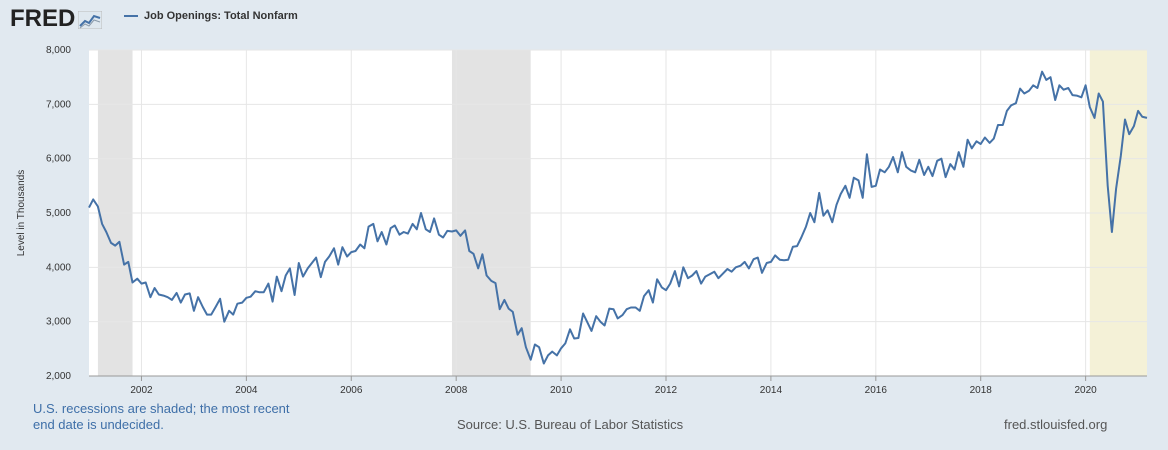 Image resolution: width=1168 pixels, height=450 pixels. I want to click on x-tick-label: 2018, so click(981, 390).